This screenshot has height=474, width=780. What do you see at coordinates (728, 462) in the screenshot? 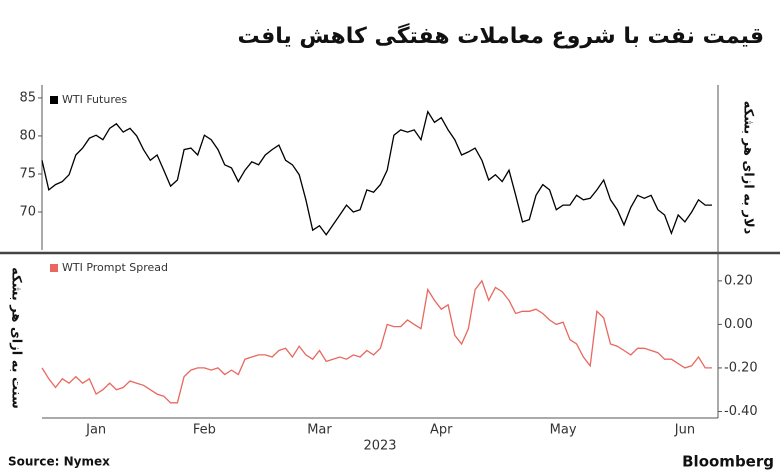
I see `brand: Bloomberg` at bounding box center [728, 462].